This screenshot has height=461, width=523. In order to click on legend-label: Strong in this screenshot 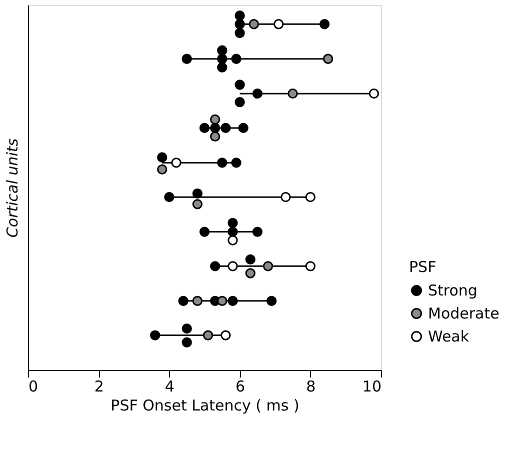, I will do `click(453, 291)`.